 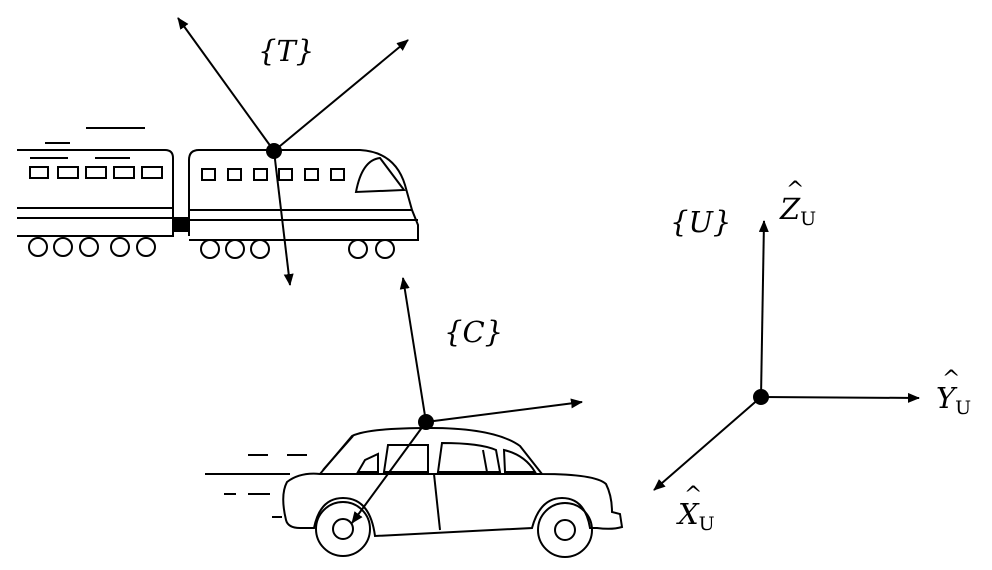 I want to click on z-axis-label: ^ ZU, so click(x=798, y=204).